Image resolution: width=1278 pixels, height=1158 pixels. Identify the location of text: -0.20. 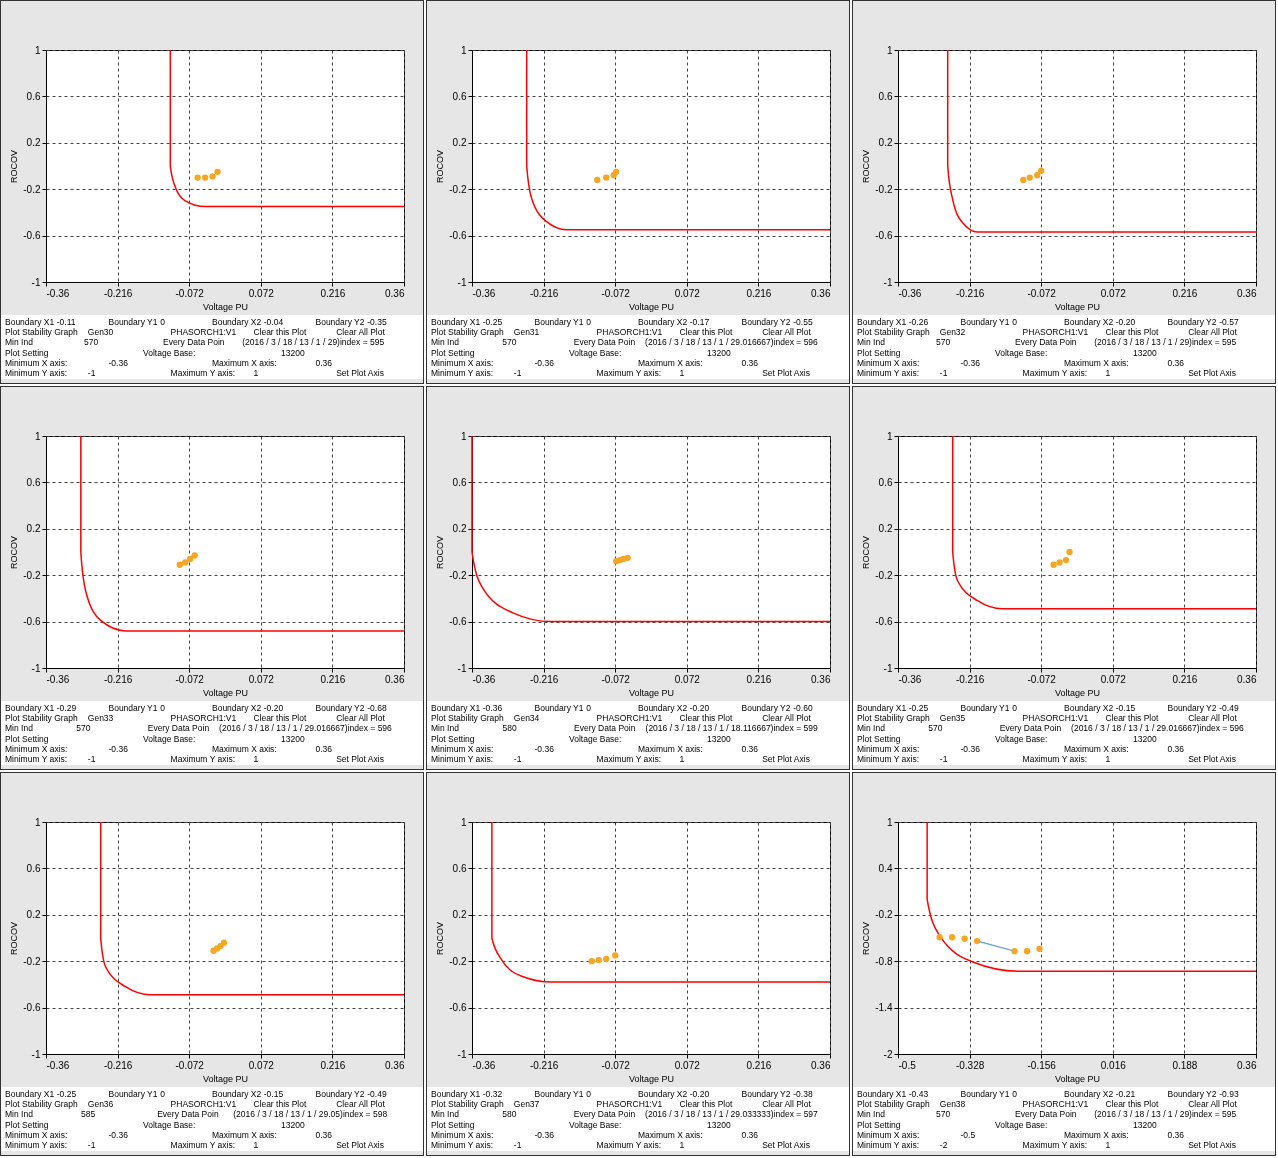
(700, 1094).